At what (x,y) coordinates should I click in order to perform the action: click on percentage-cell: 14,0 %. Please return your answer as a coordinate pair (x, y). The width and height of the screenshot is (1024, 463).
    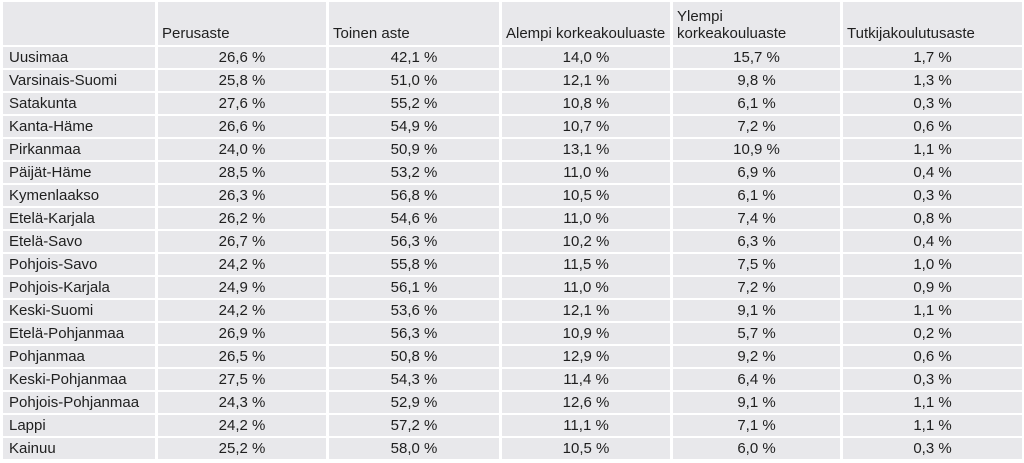
    Looking at the image, I should click on (586, 57).